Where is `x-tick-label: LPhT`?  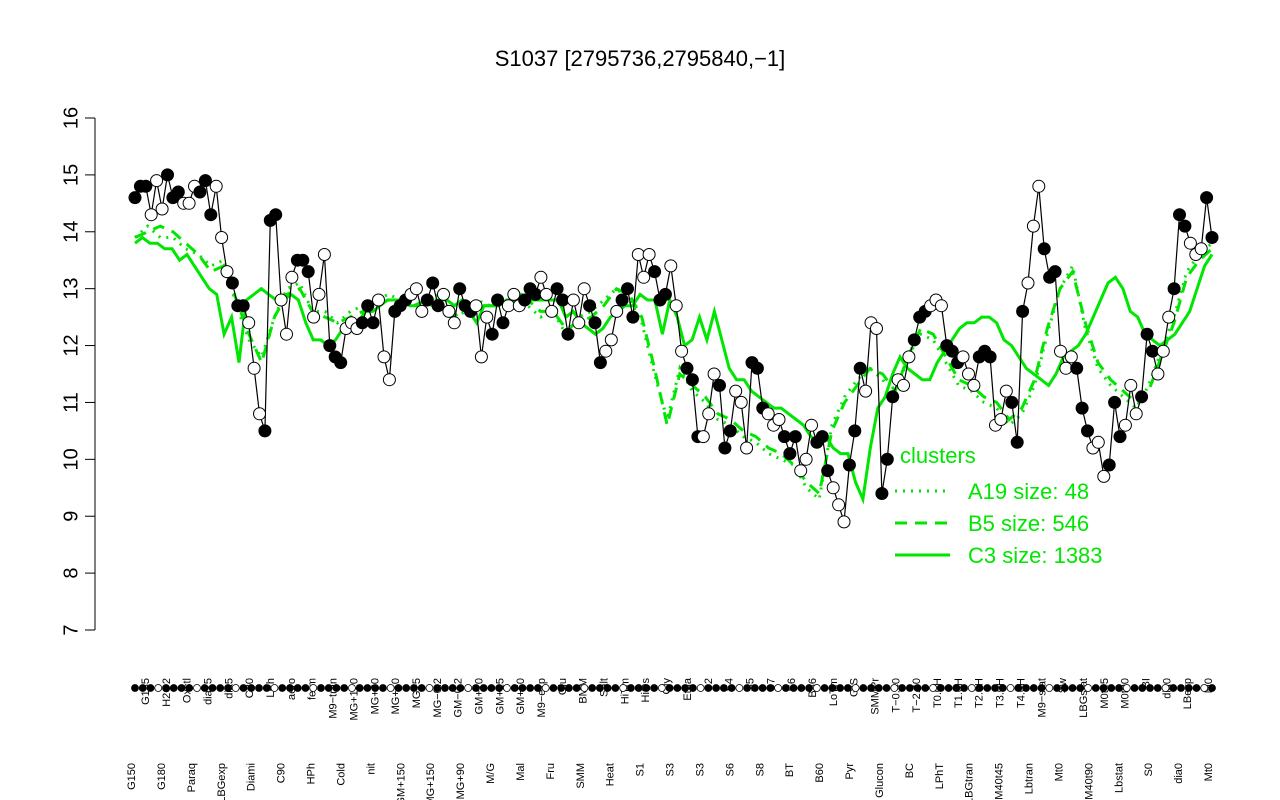 x-tick-label: LPhT is located at coordinates (940, 776).